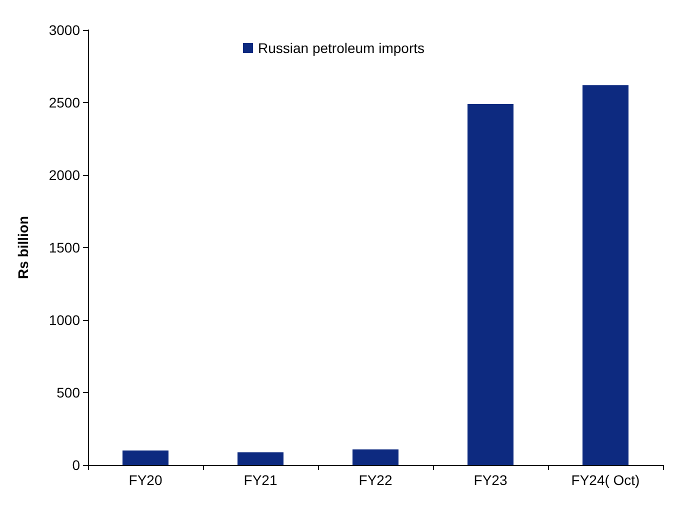 Image resolution: width=673 pixels, height=507 pixels. I want to click on x-tick-label: FY20, so click(145, 480).